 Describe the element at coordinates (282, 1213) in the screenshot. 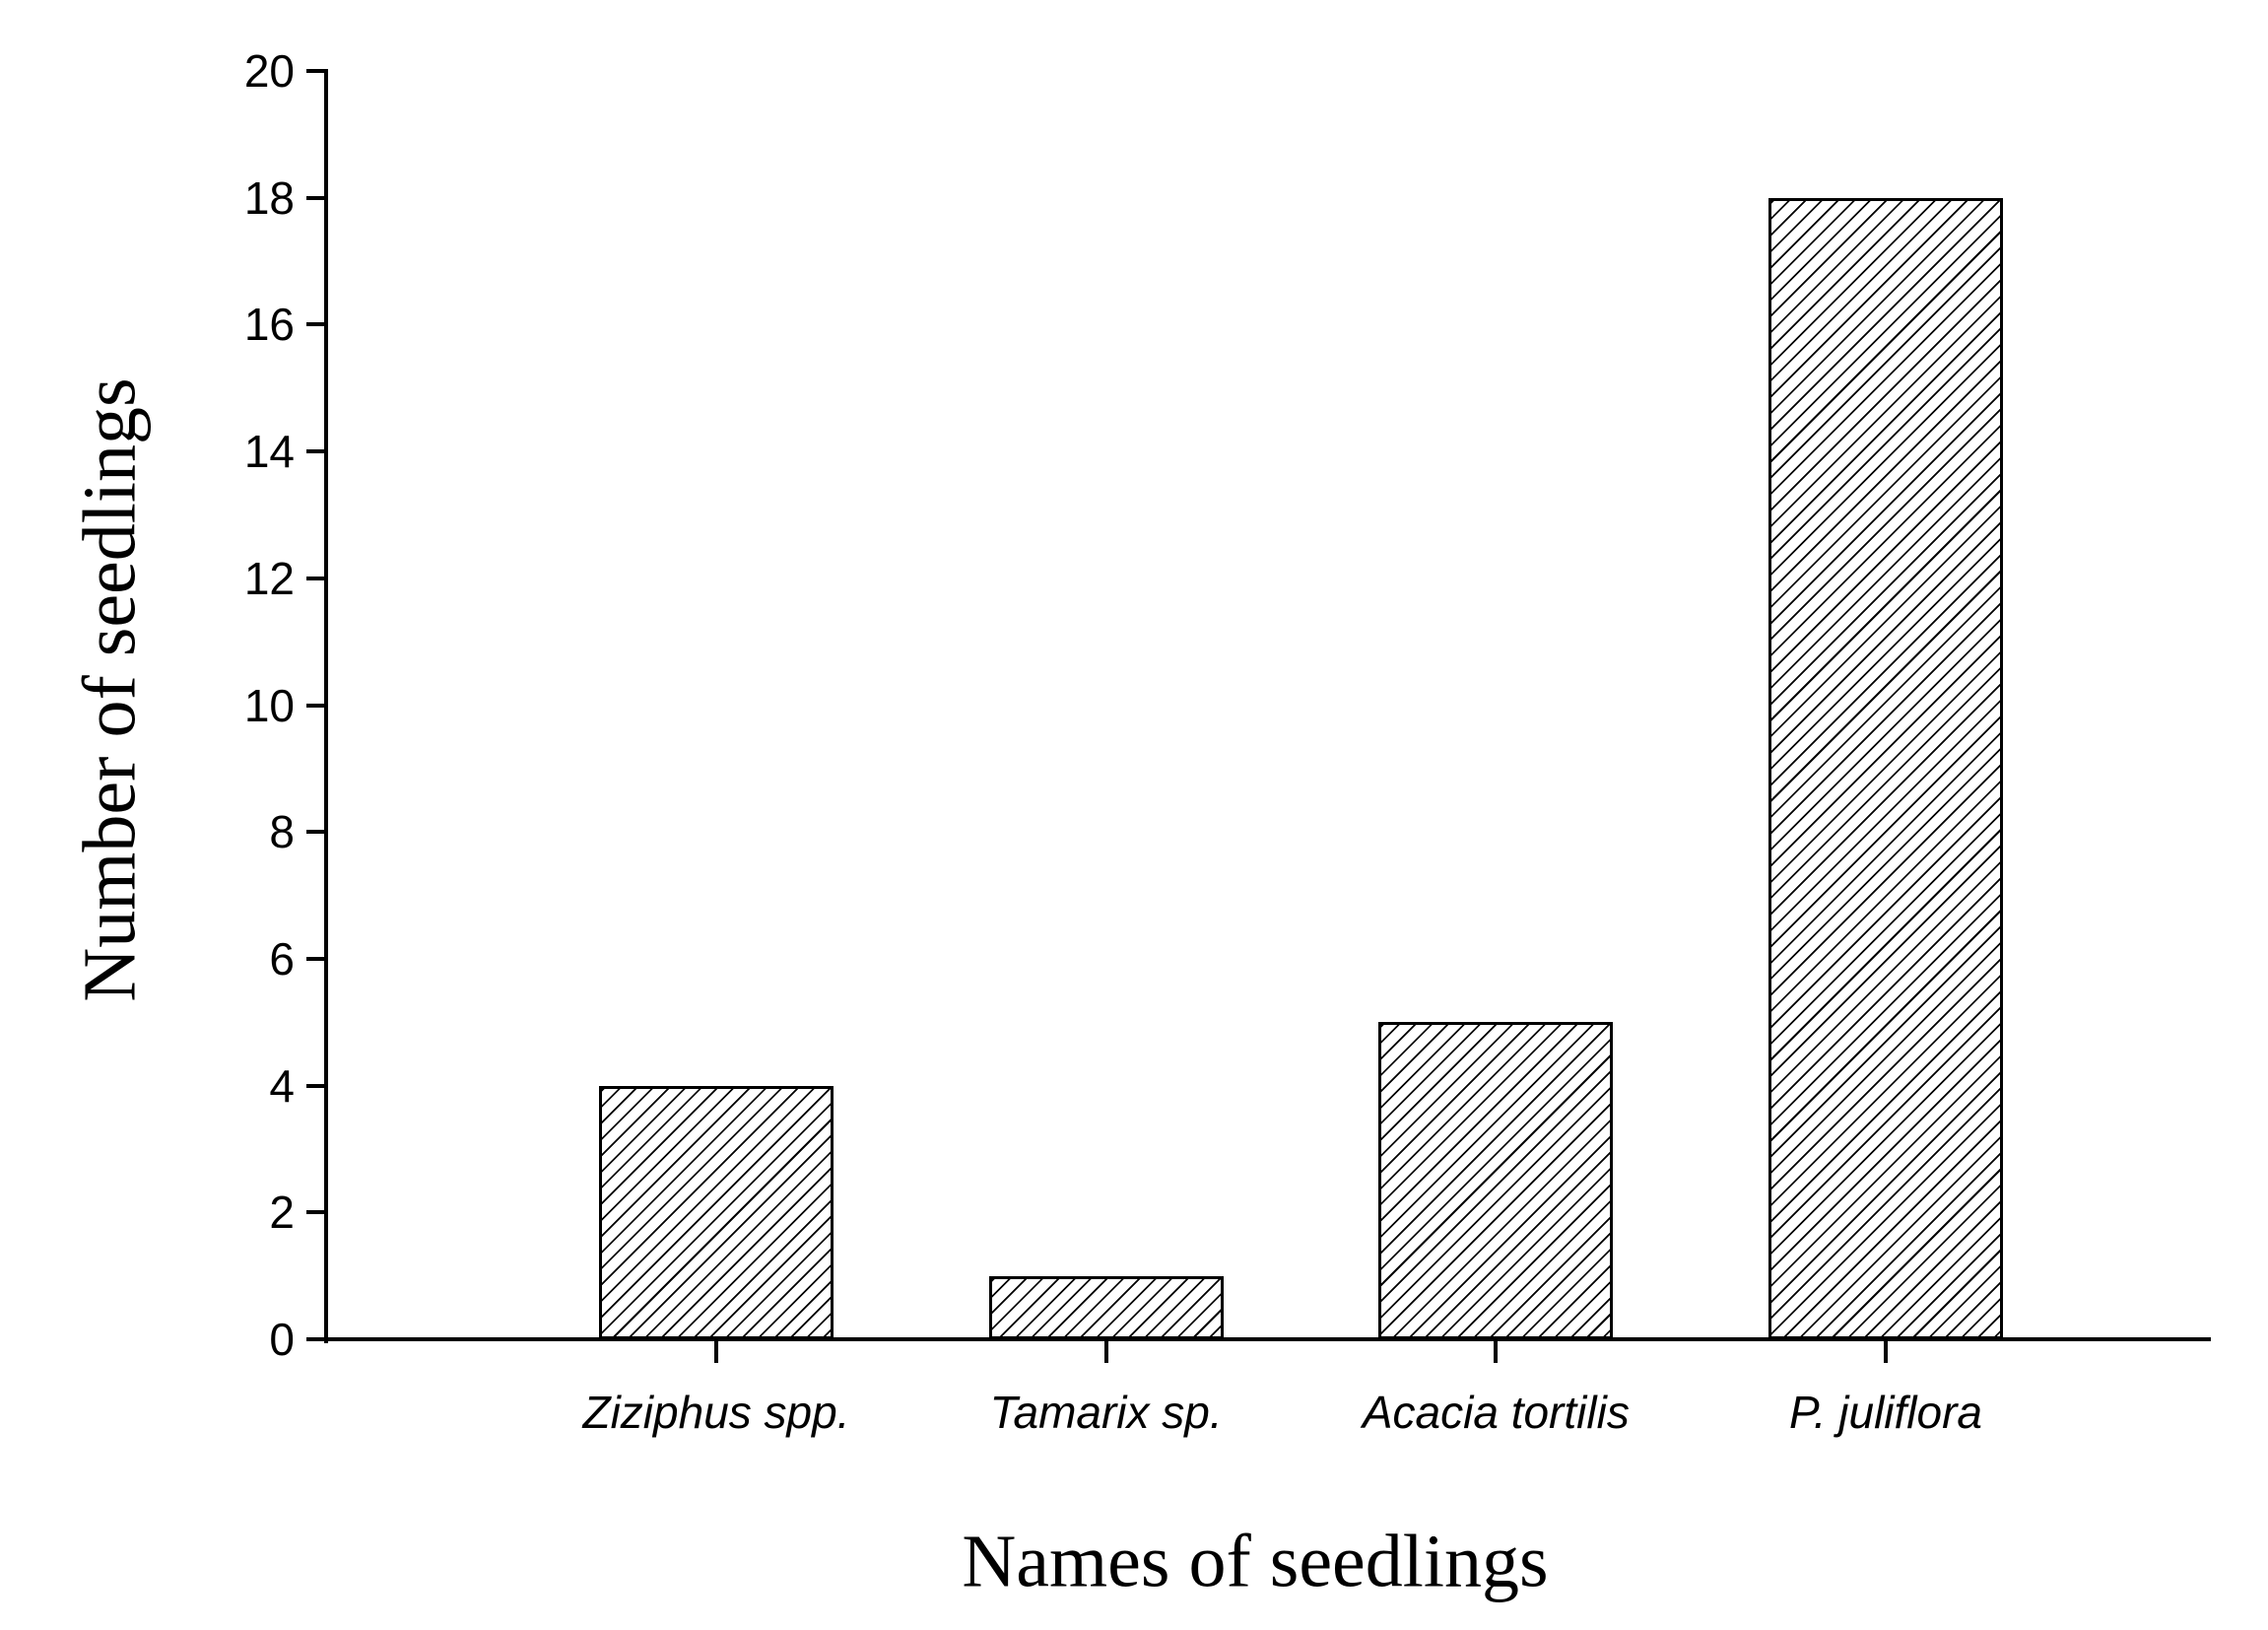

I see `y-tick-label: 2` at that location.